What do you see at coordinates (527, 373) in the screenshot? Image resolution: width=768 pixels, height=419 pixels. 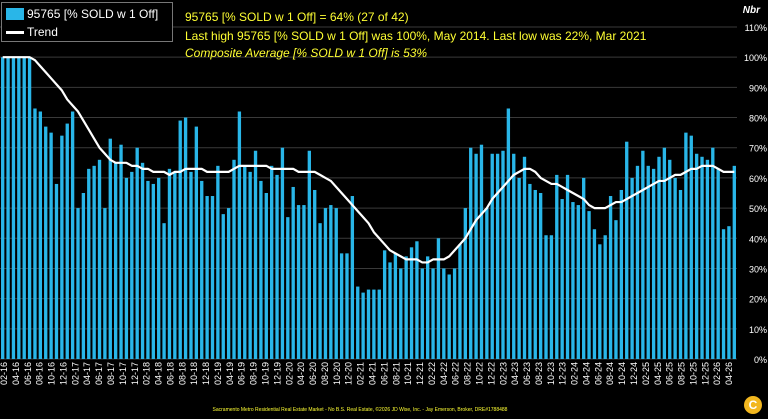 I see `x-tick-label: 06-23` at bounding box center [527, 373].